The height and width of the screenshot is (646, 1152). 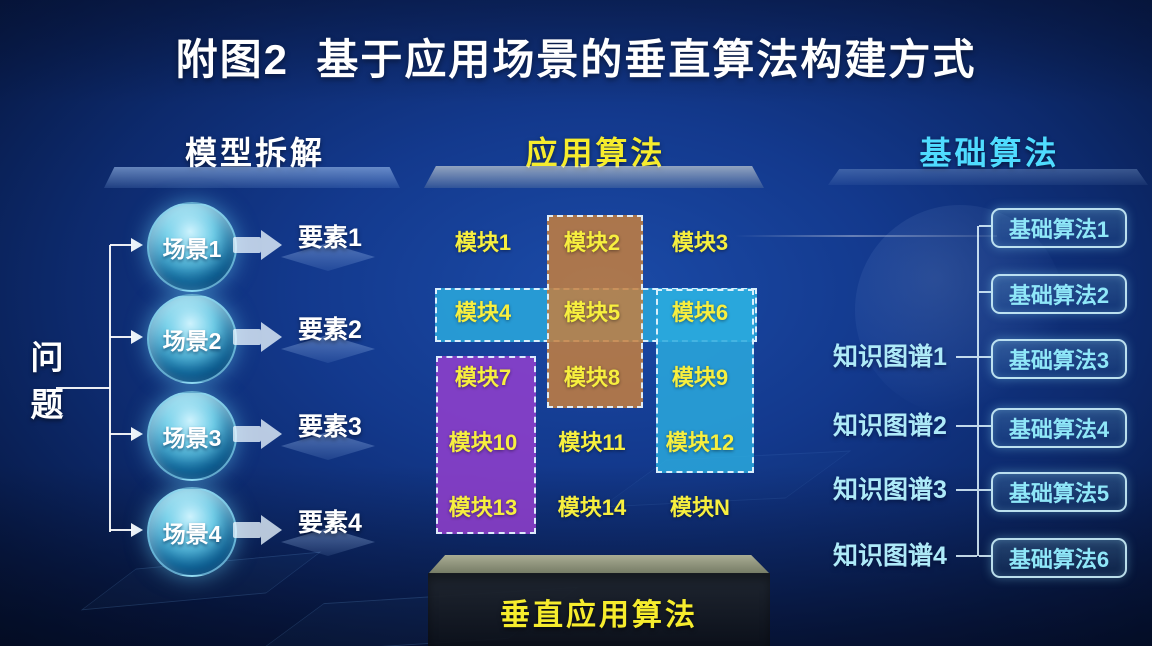 I want to click on module-label-12: 模块12, so click(x=700, y=442).